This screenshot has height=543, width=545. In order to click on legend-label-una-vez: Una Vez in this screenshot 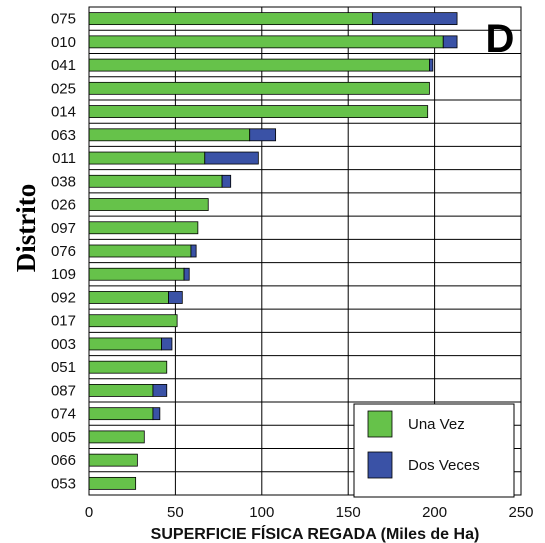, I will do `click(436, 424)`.